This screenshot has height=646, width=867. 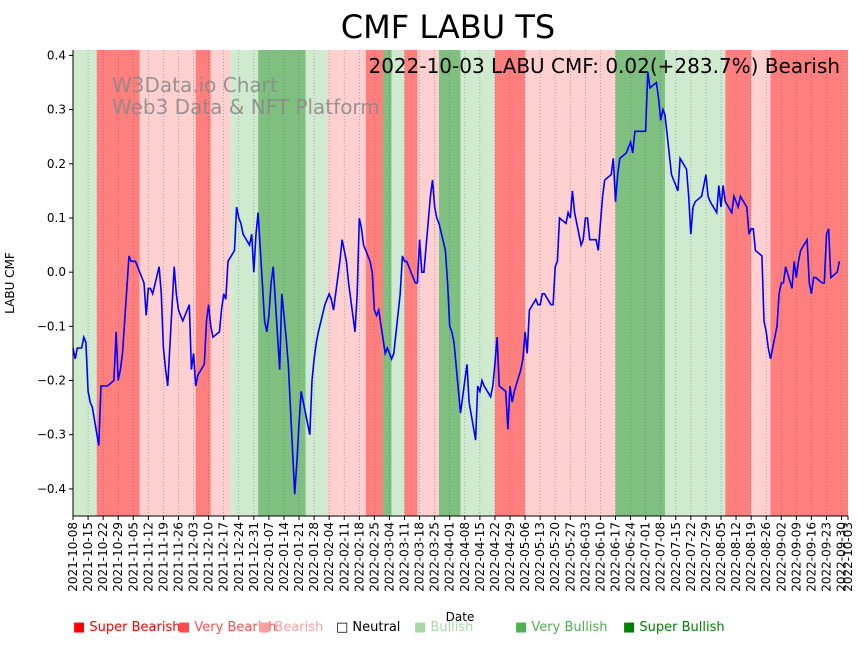 I want to click on x-tick-label: 2022-04-15, so click(x=480, y=557).